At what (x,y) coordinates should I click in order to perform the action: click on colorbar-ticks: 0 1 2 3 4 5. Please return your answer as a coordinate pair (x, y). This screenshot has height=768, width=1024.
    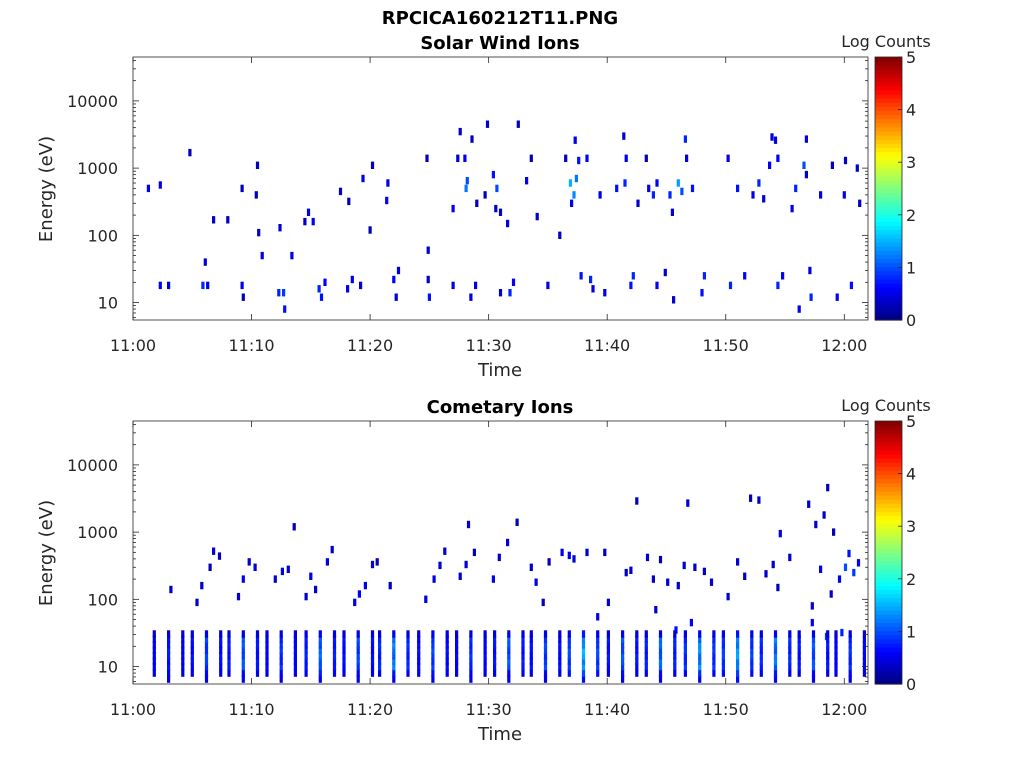
    Looking at the image, I should click on (907, 189).